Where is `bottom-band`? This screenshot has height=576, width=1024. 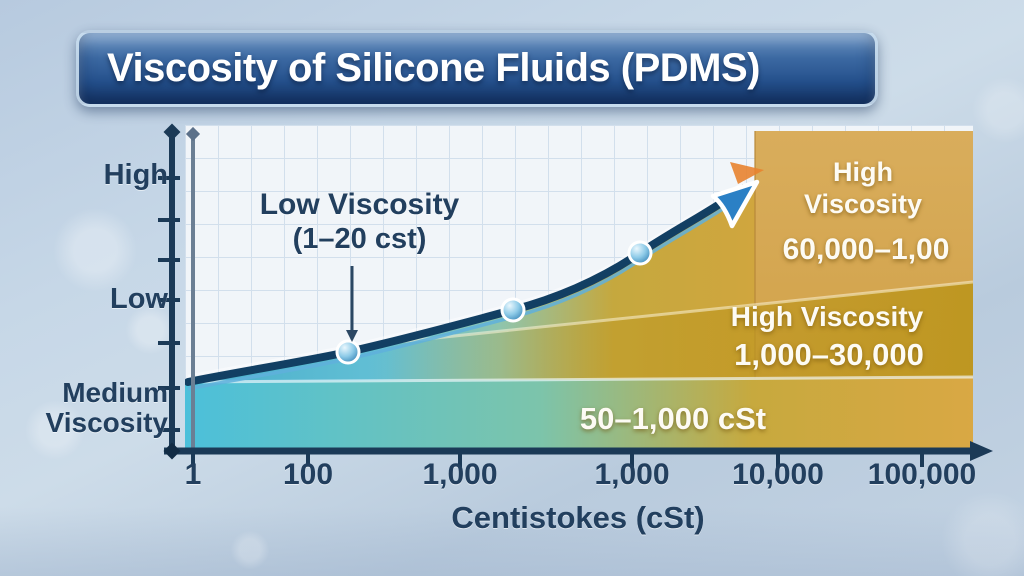 bottom-band is located at coordinates (579, 414).